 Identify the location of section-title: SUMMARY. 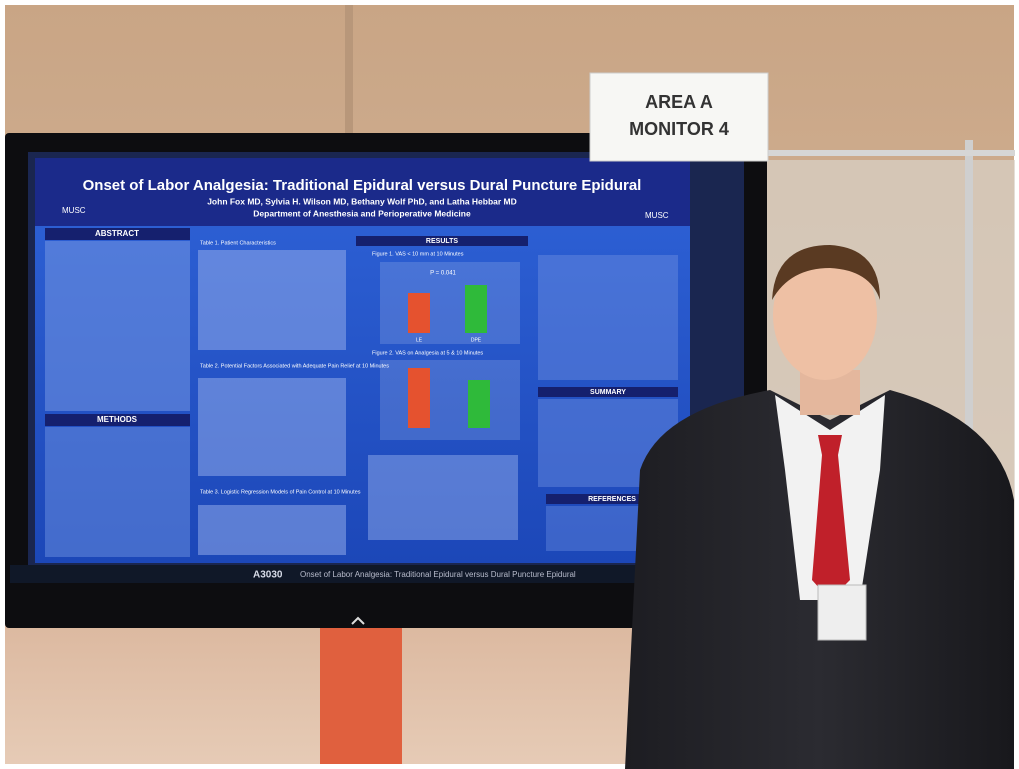
(608, 392).